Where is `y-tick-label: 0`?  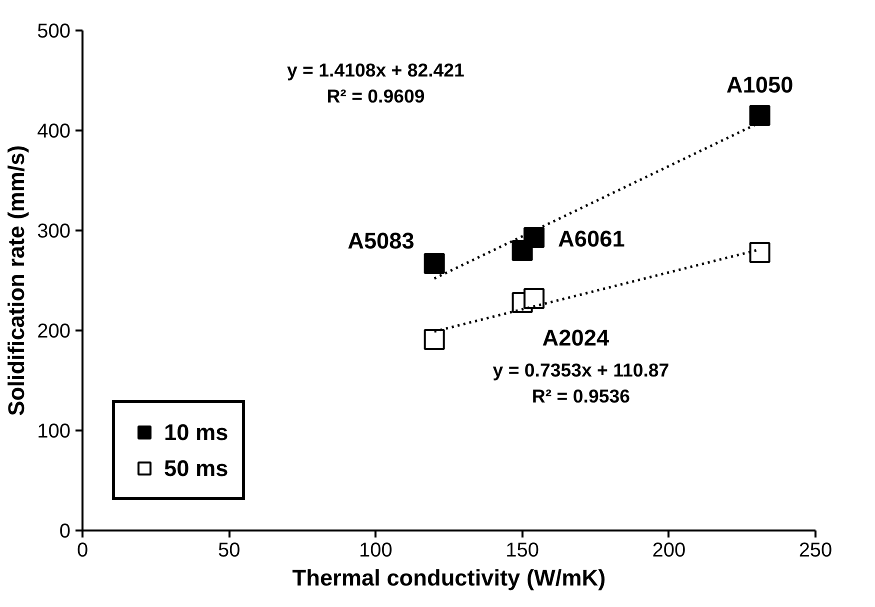
y-tick-label: 0 is located at coordinates (64, 531).